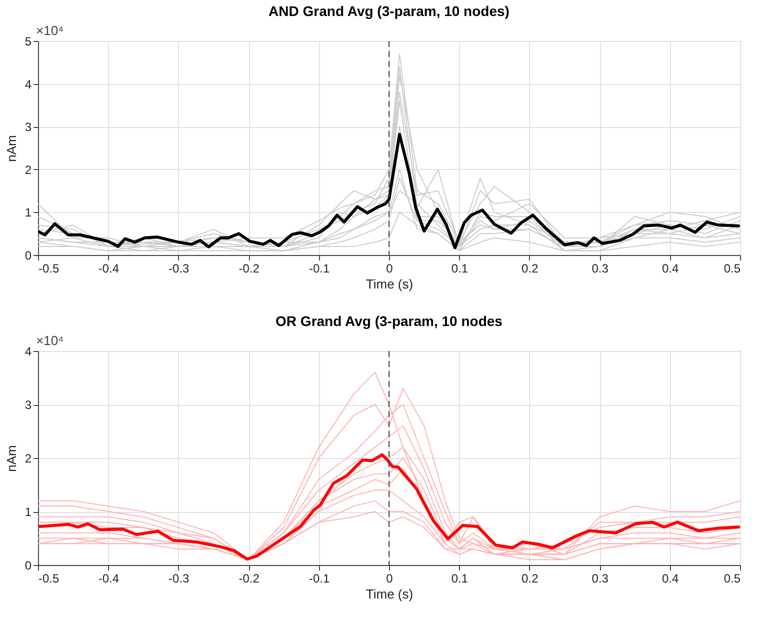 The height and width of the screenshot is (637, 766). Describe the element at coordinates (389, 11) in the screenshot. I see `chart-title: AND Grand Avg (3-param, 10 nodes)` at that location.